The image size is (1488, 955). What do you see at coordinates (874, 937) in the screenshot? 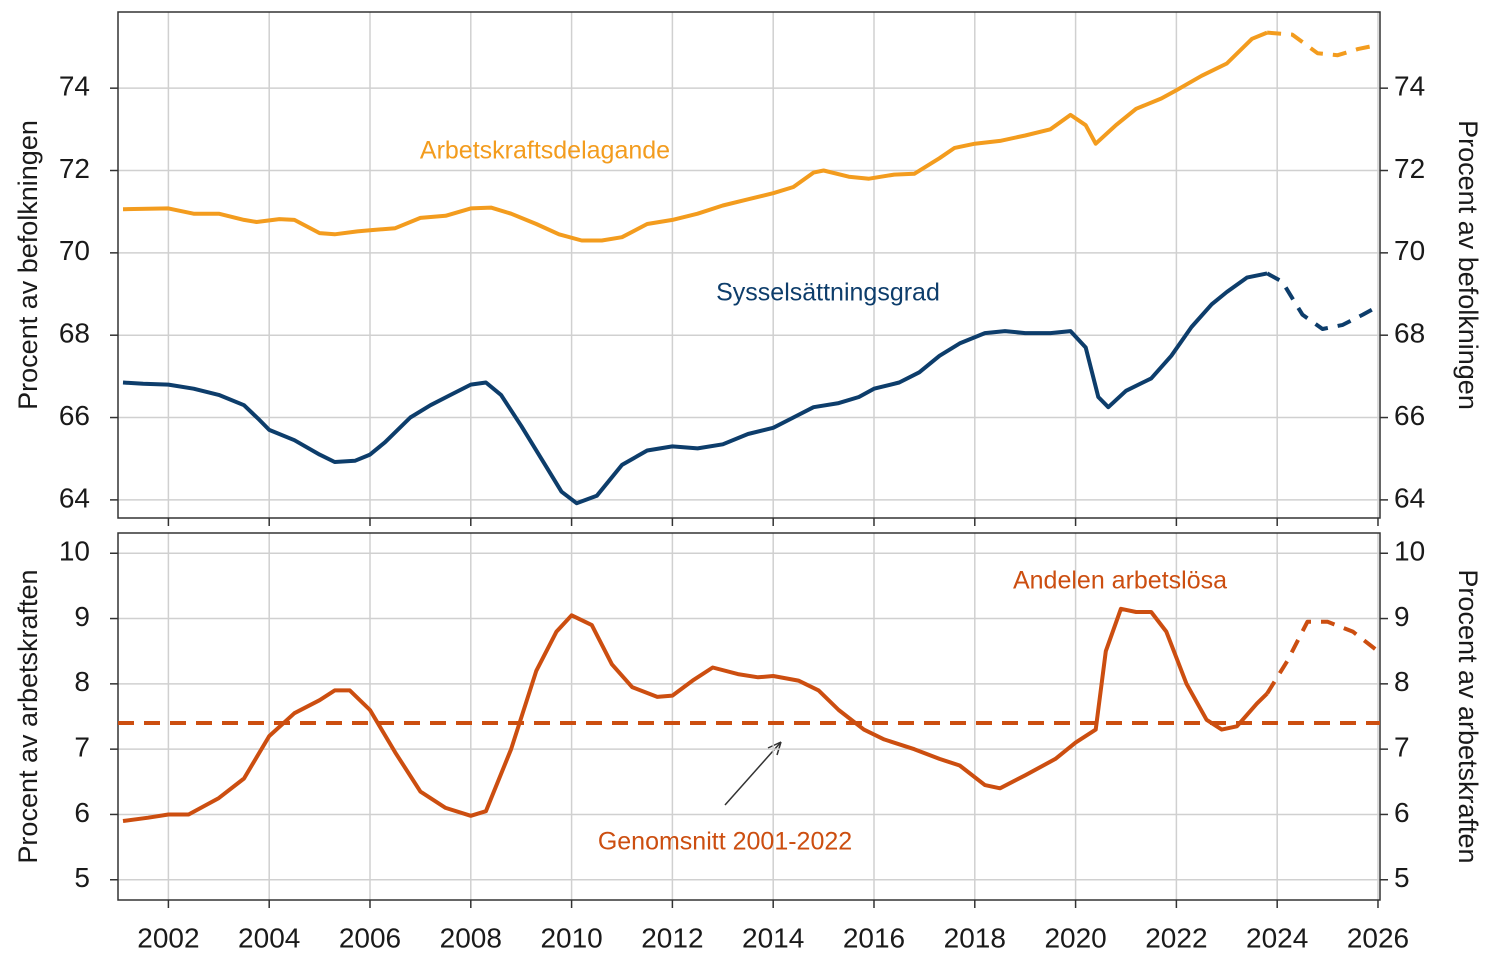
I see `x-tick-label: 2016` at bounding box center [874, 937].